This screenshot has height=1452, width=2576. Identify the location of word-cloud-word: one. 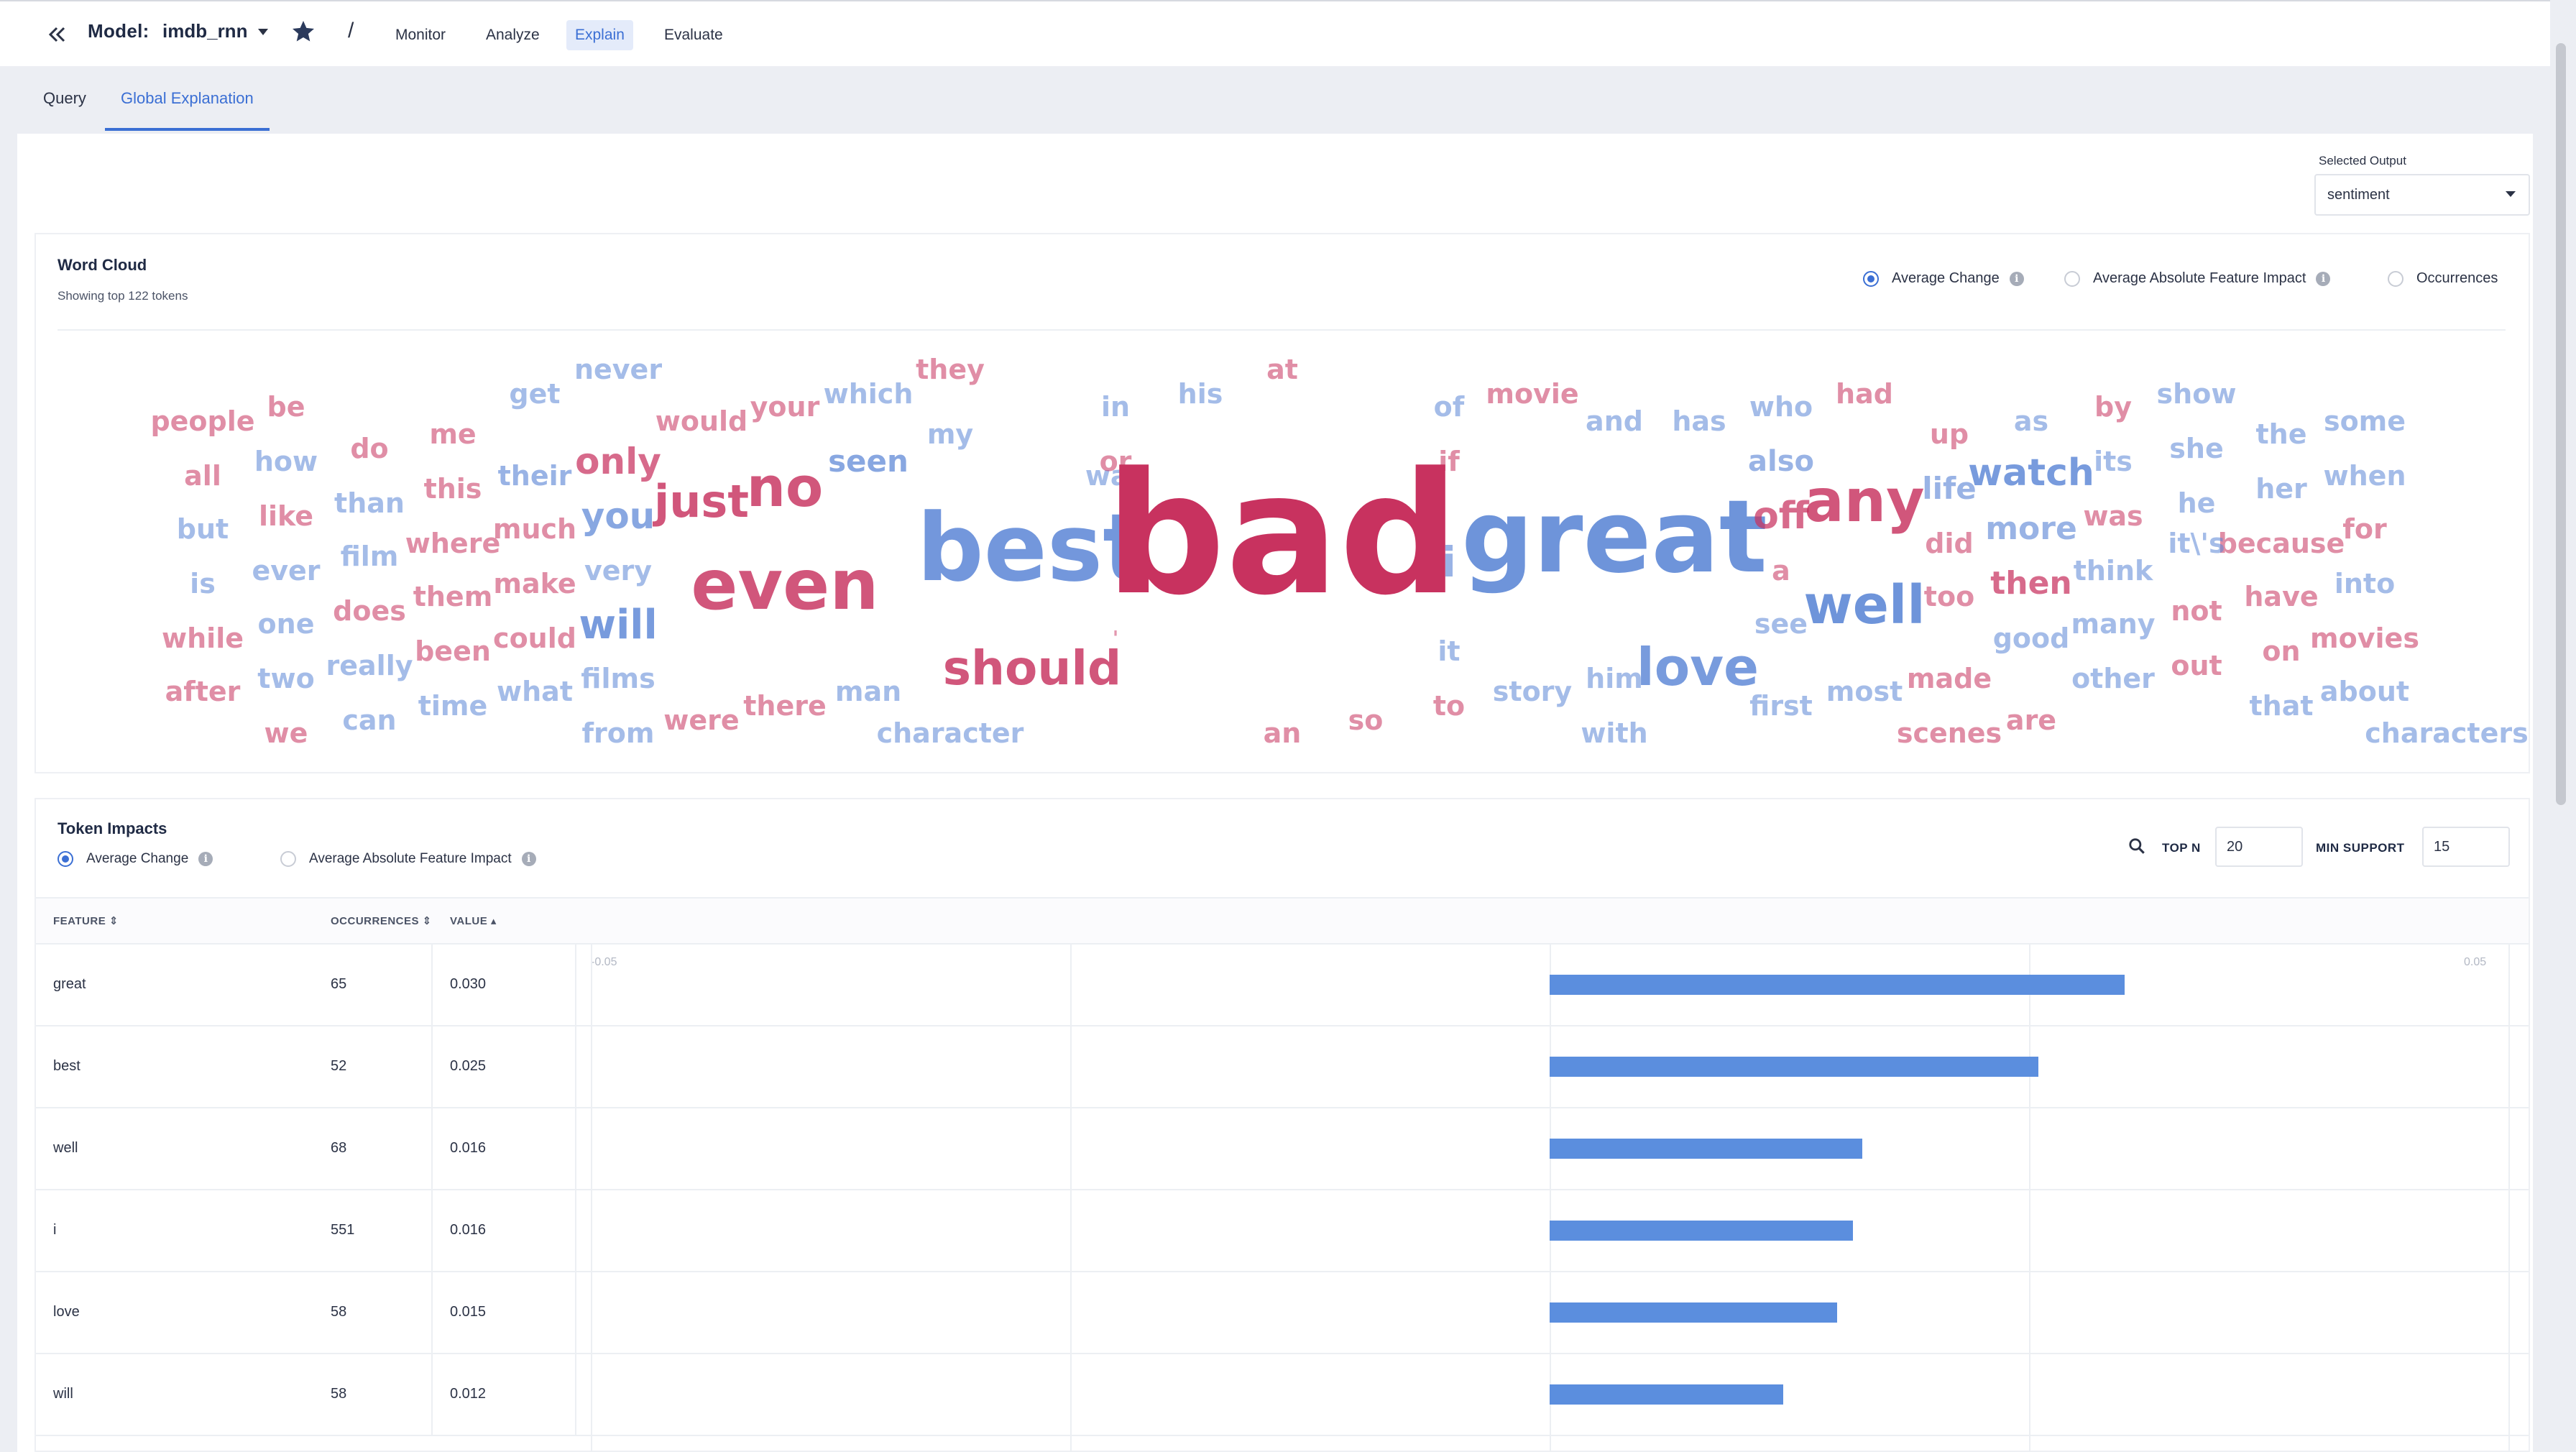
(286, 624).